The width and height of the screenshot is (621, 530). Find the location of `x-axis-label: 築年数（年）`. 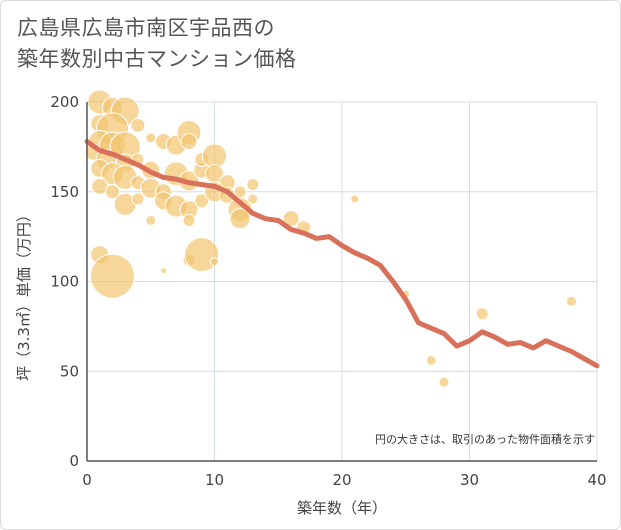

x-axis-label: 築年数（年） is located at coordinates (342, 508).